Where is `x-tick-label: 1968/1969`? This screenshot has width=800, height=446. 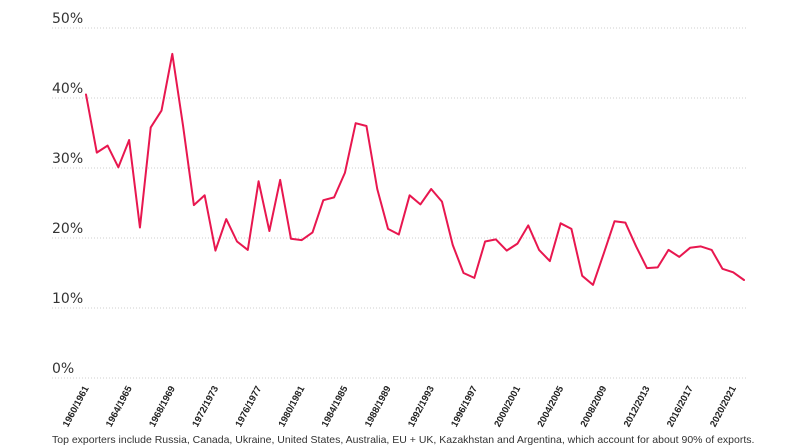 x-tick-label: 1968/1969 is located at coordinates (162, 406).